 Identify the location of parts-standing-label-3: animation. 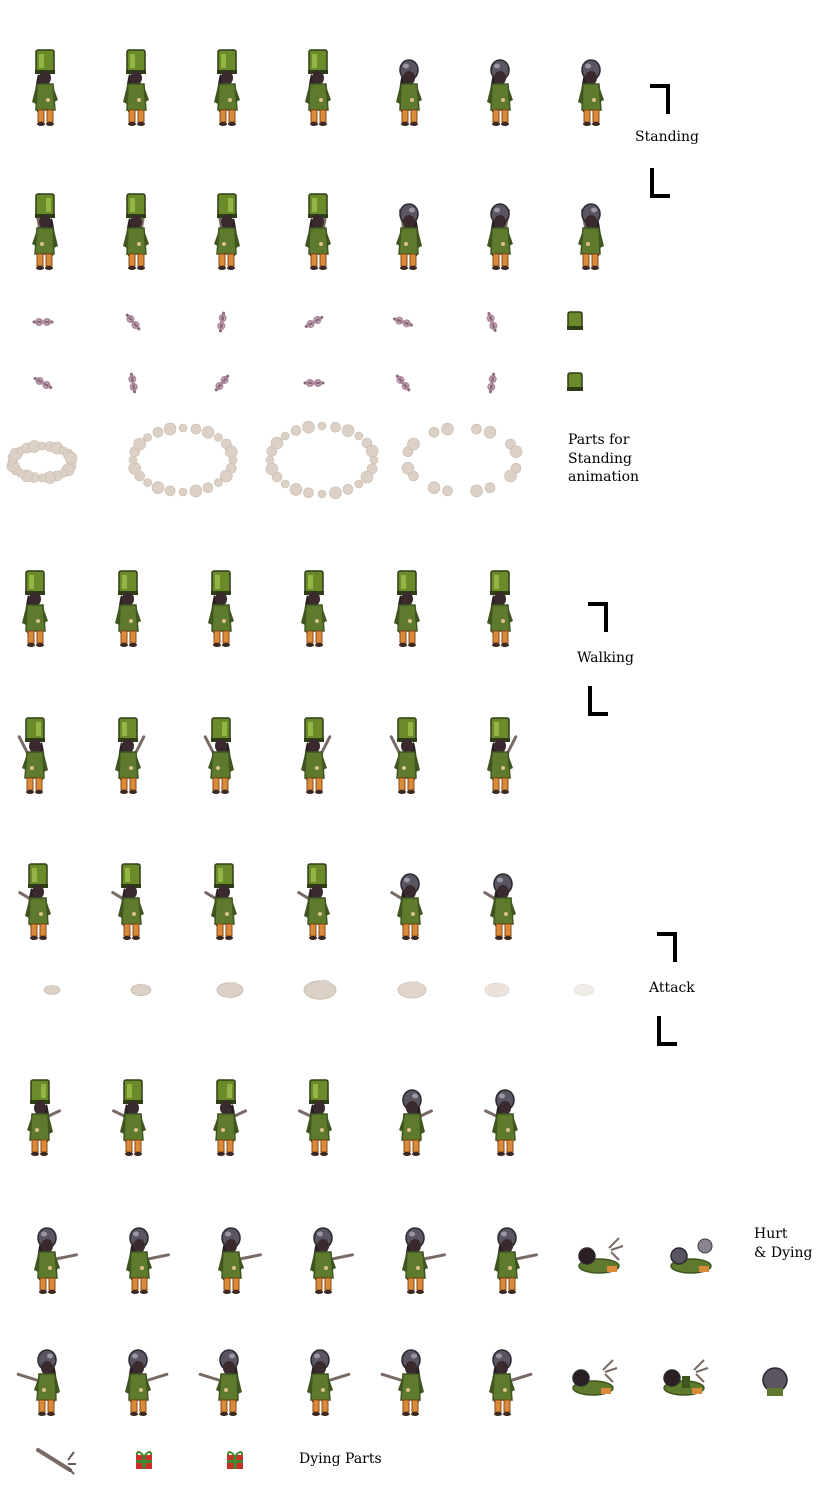
(604, 477).